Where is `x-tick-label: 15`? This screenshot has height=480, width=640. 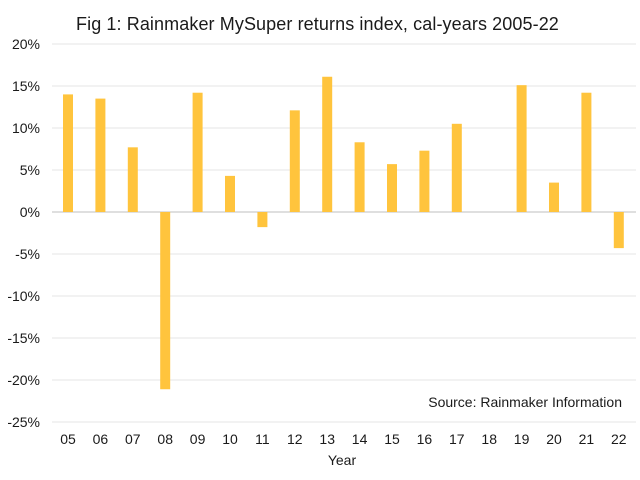
x-tick-label: 15 is located at coordinates (392, 439).